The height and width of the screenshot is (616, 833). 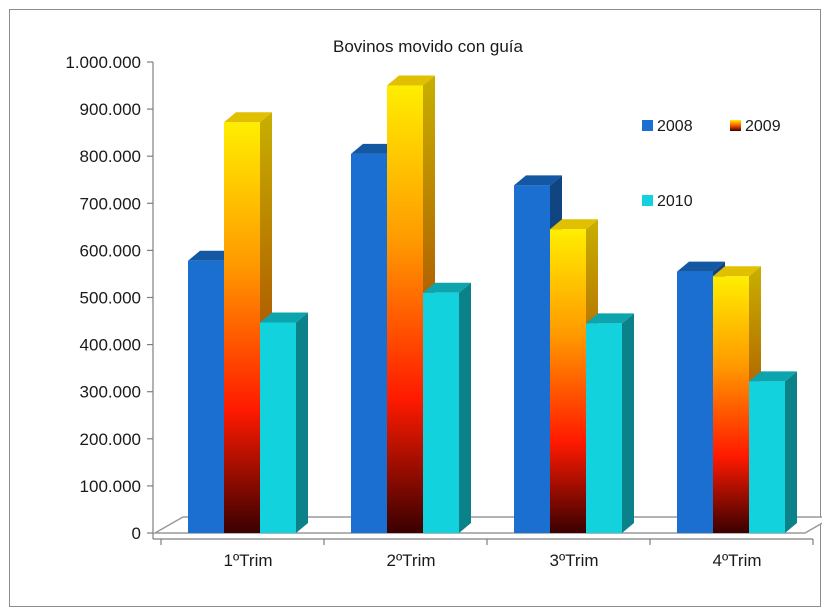 I want to click on y-tick-label: 900.000, so click(x=110, y=109).